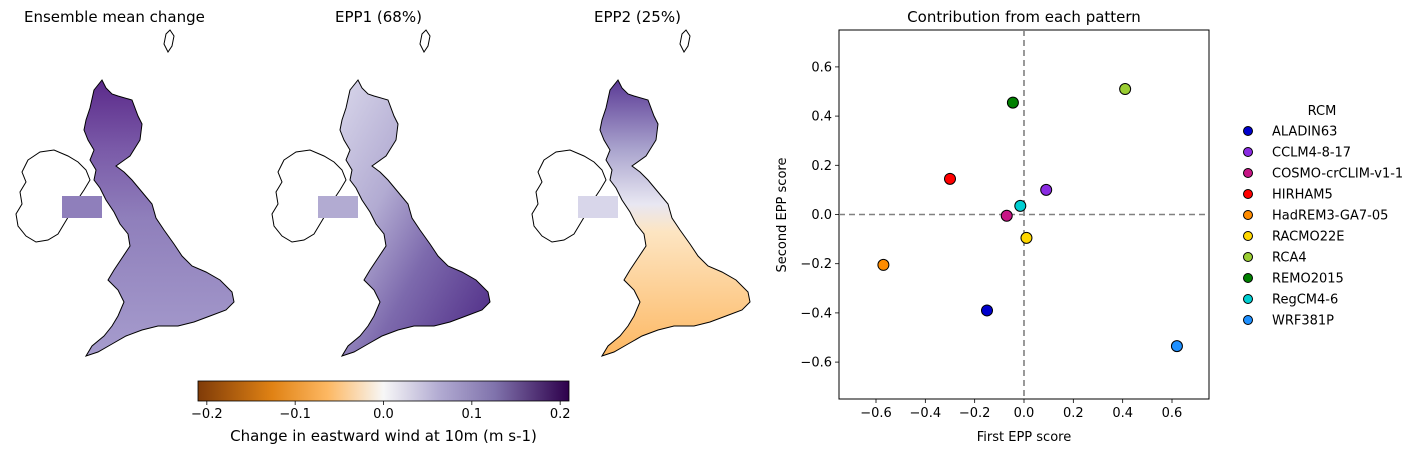  I want to click on legend-label: RACMO22E, so click(1308, 237).